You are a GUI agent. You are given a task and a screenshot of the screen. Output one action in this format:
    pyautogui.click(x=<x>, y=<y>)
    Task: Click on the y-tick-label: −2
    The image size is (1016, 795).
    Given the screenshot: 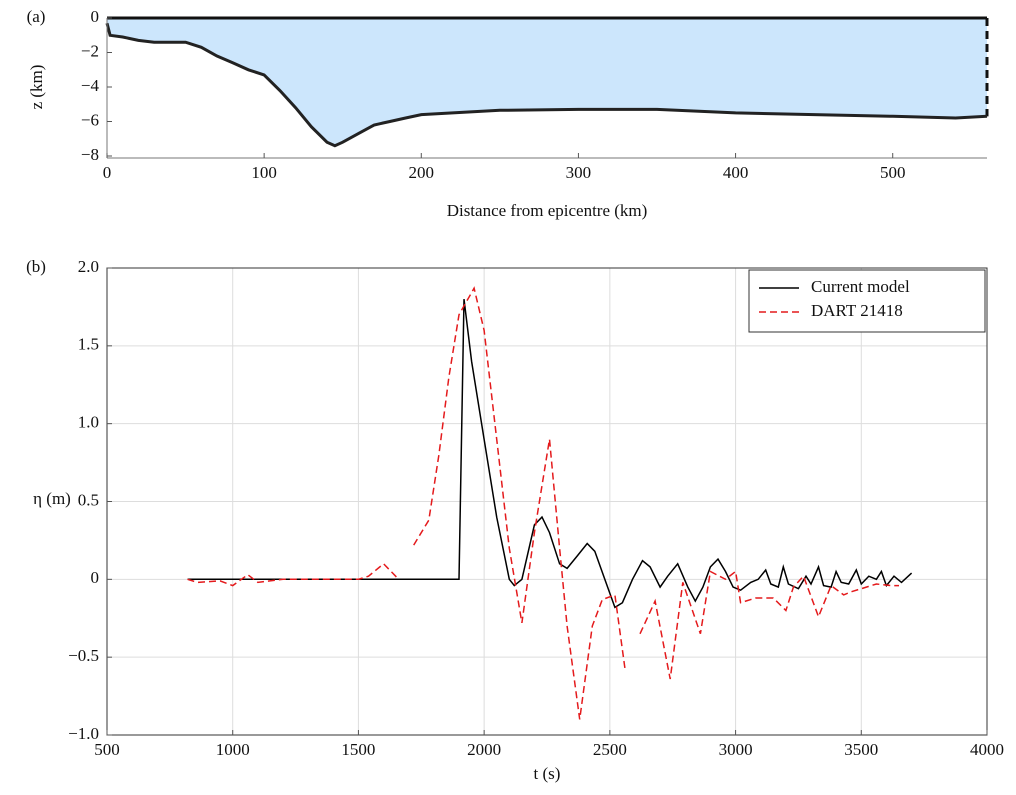 What is the action you would take?
    pyautogui.click(x=90, y=50)
    